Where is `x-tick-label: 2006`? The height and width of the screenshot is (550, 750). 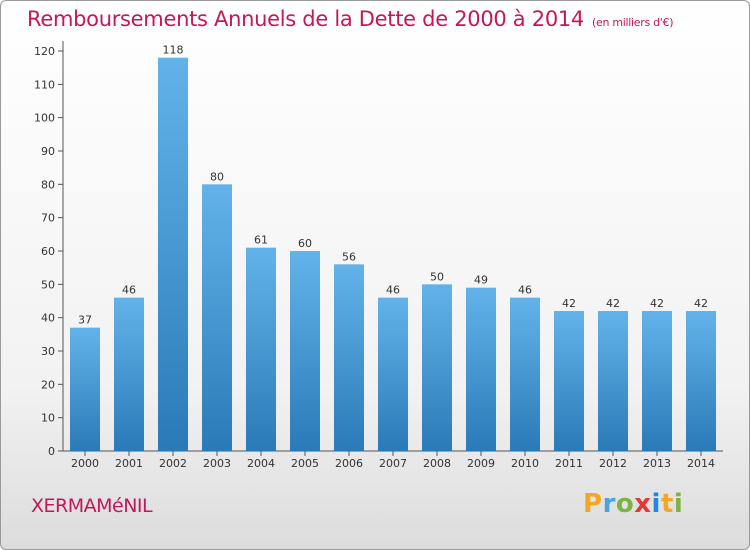 x-tick-label: 2006 is located at coordinates (349, 463).